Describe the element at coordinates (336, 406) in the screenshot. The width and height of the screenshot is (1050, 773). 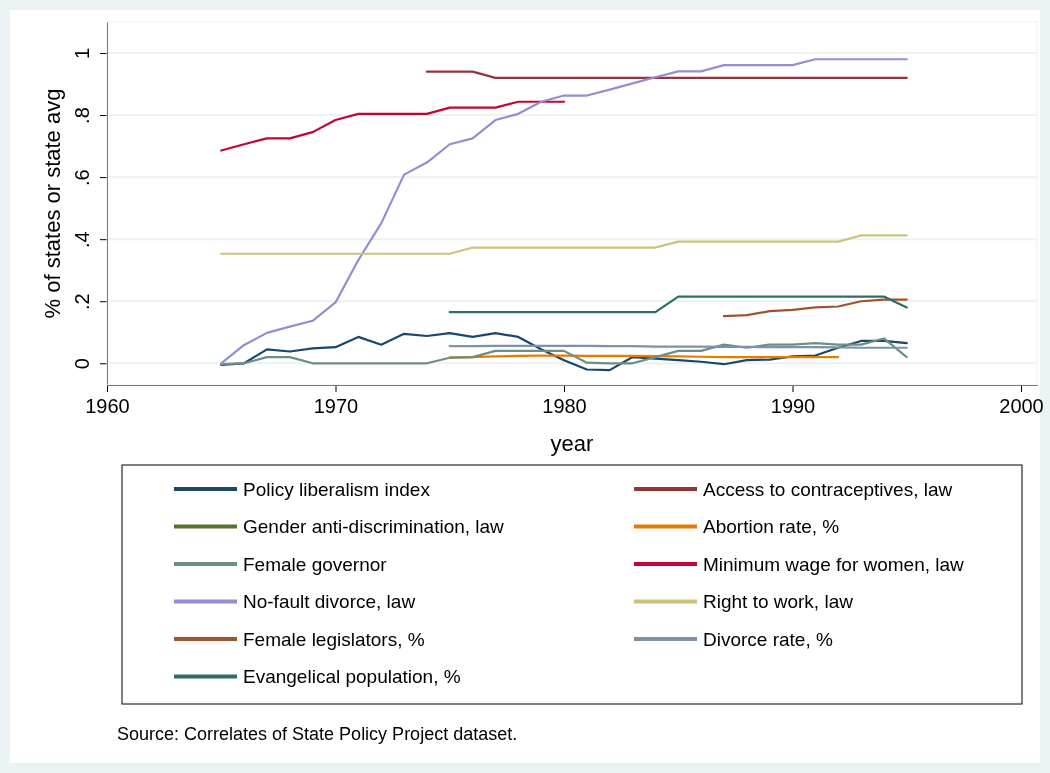
I see `x-tick-label: 1970` at that location.